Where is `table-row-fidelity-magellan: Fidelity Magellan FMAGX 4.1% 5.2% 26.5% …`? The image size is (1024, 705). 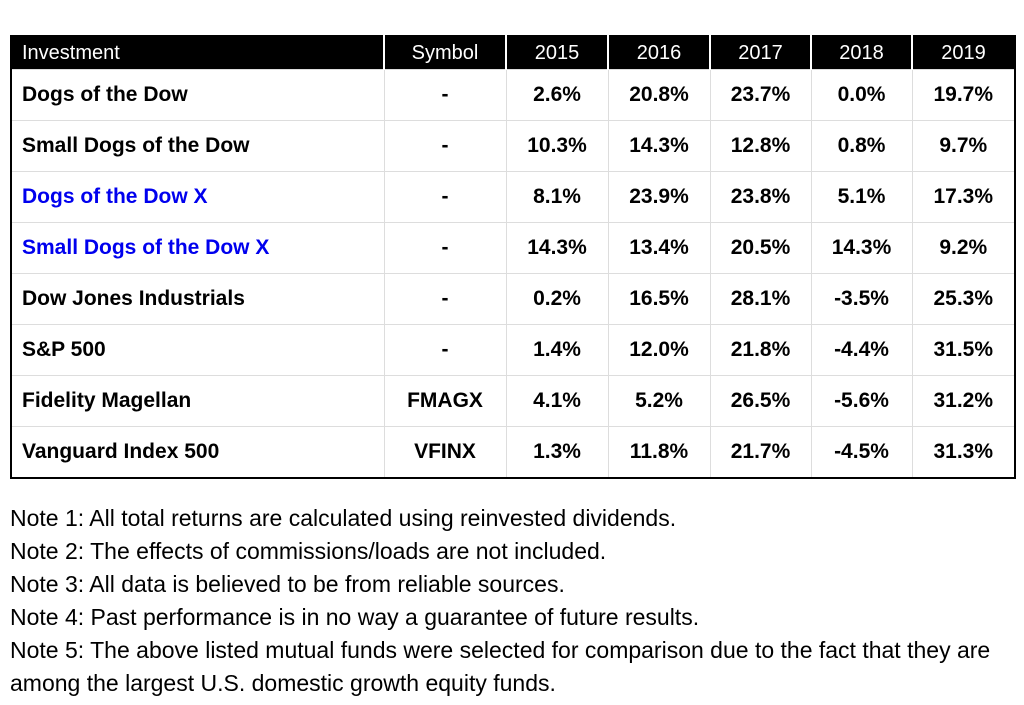 table-row-fidelity-magellan: Fidelity Magellan FMAGX 4.1% 5.2% 26.5% … is located at coordinates (513, 401).